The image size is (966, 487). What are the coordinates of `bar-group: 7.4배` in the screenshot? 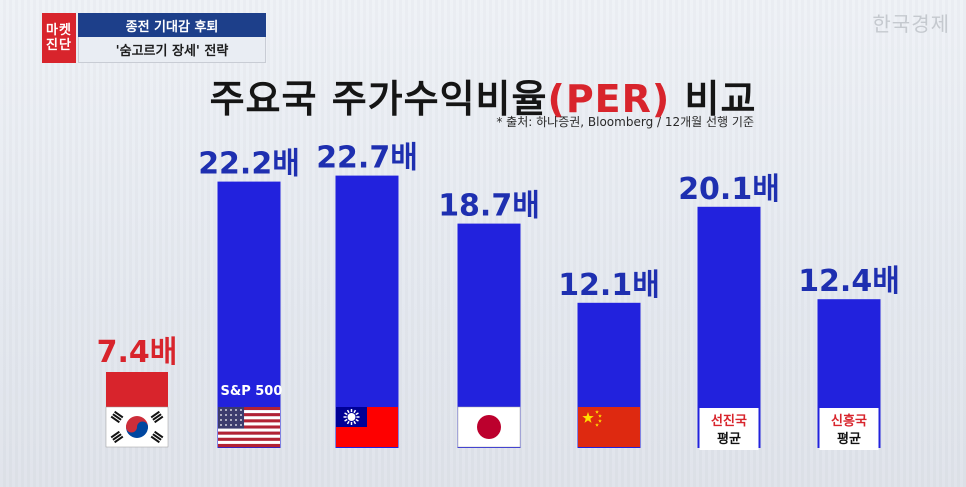 It's located at (137, 391).